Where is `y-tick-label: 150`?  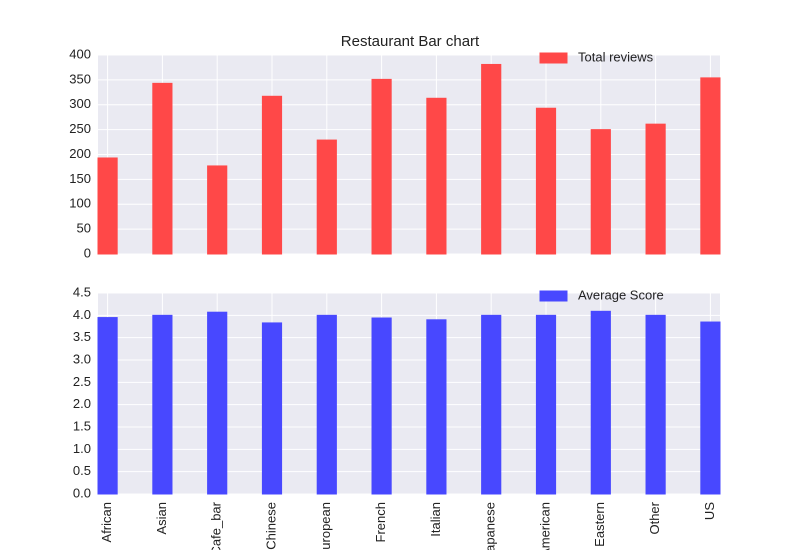 y-tick-label: 150 is located at coordinates (80, 178).